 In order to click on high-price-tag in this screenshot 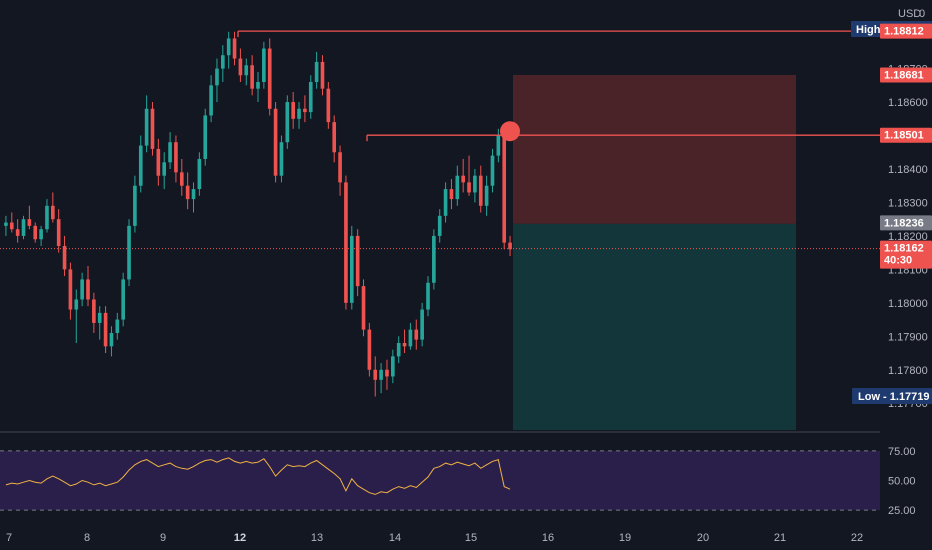, I will do `click(906, 31)`.